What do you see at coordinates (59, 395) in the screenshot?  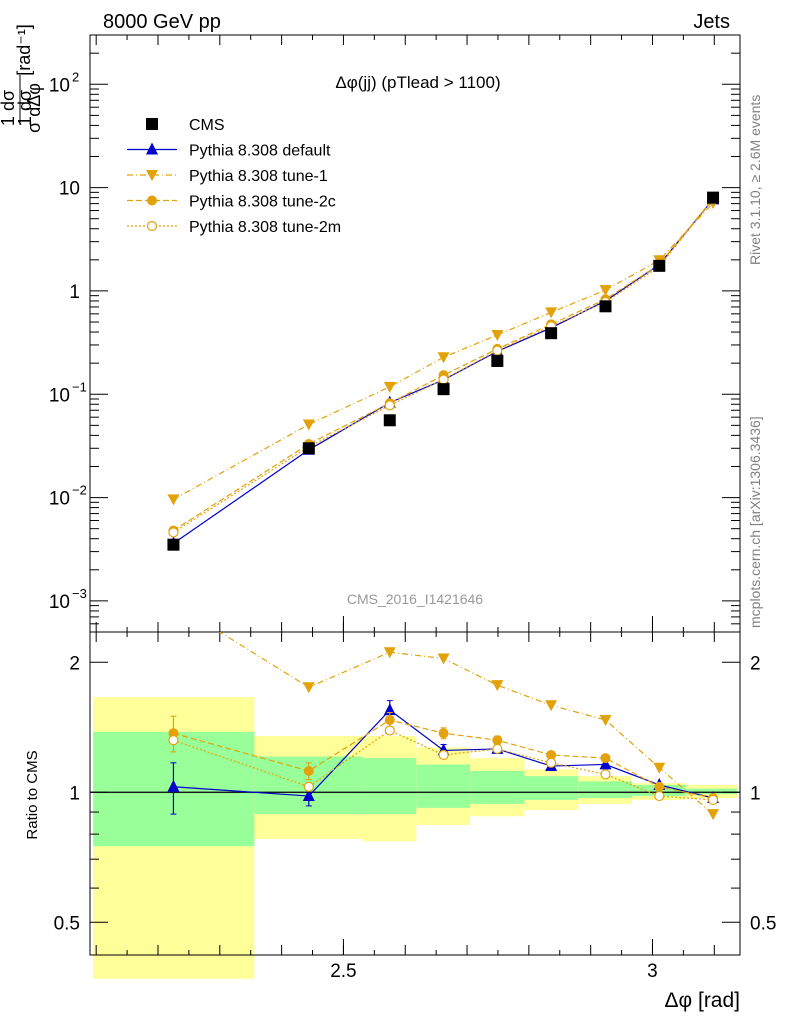 I see `y-tick-label-2: 10` at bounding box center [59, 395].